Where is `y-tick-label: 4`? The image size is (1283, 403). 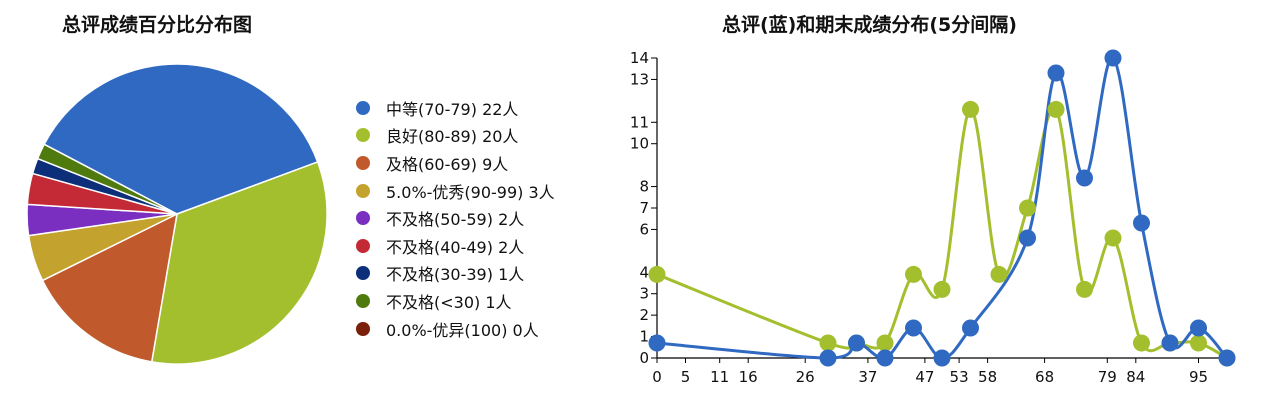
y-tick-label: 4 is located at coordinates (644, 272).